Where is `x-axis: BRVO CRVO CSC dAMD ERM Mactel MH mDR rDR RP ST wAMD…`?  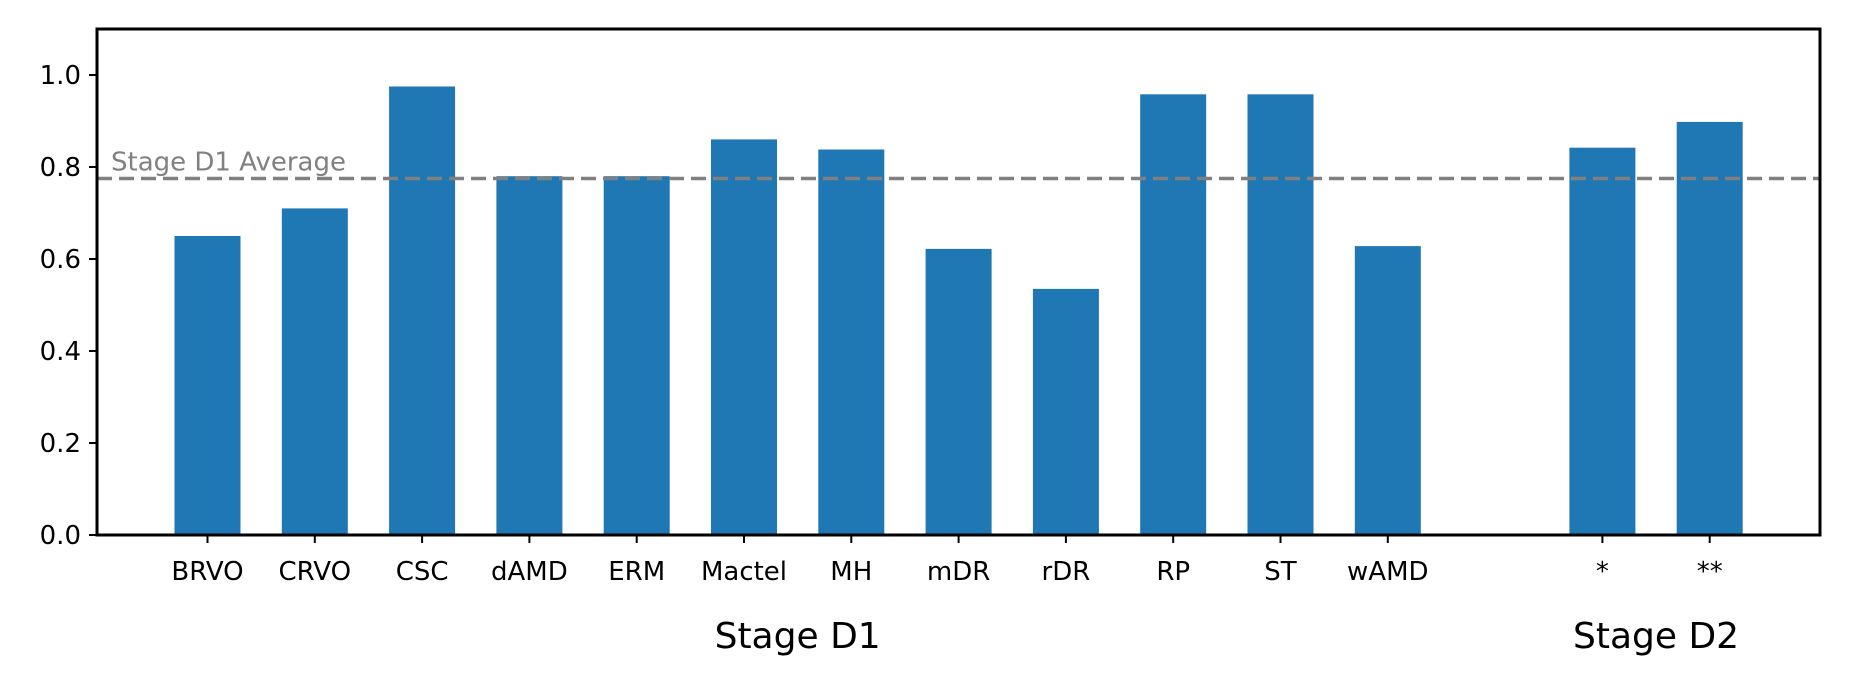 x-axis: BRVO CRVO CSC dAMD ERM Mactel MH mDR rDR RP ST wAMD… is located at coordinates (947, 561).